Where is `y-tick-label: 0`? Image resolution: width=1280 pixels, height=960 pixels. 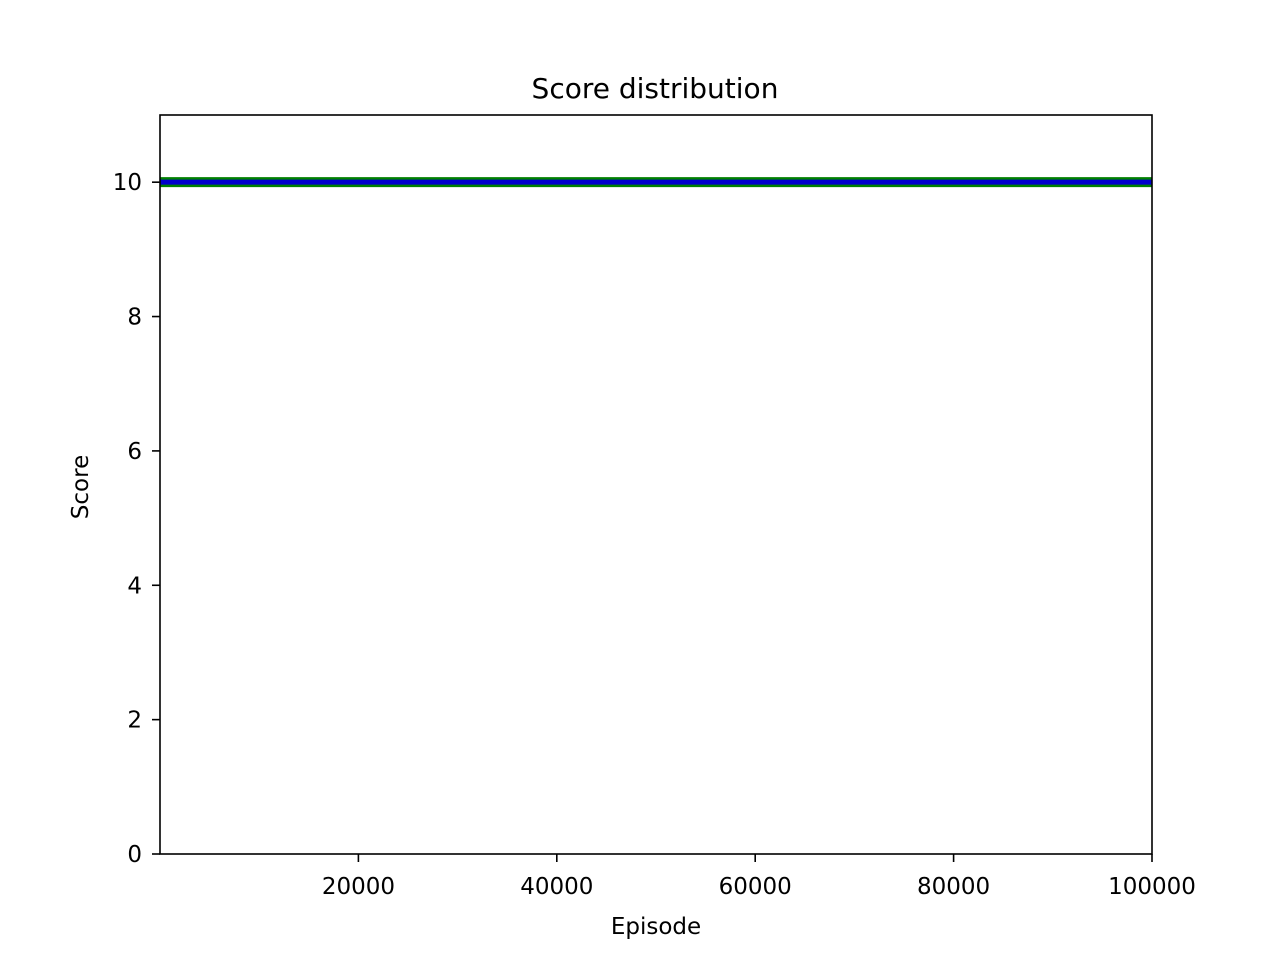 y-tick-label: 0 is located at coordinates (134, 855).